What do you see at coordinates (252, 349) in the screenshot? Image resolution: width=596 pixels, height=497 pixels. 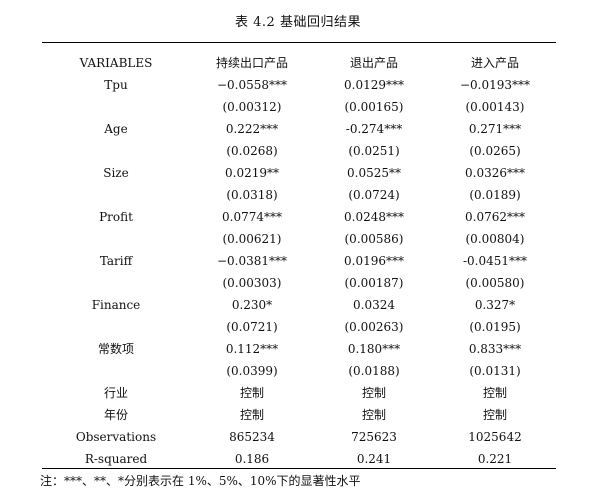 I see `value-cell: 0.112***` at bounding box center [252, 349].